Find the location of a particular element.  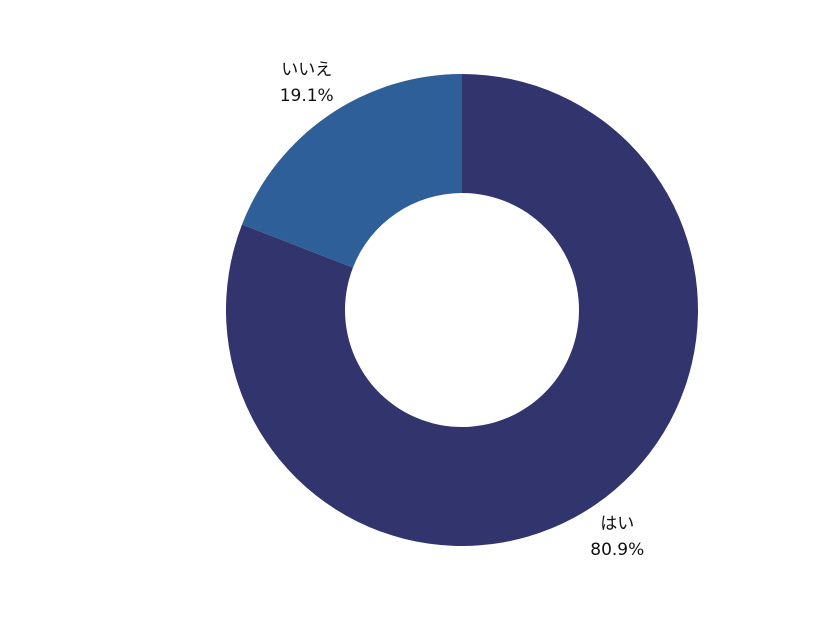

slice-name: いいえ is located at coordinates (306, 70).